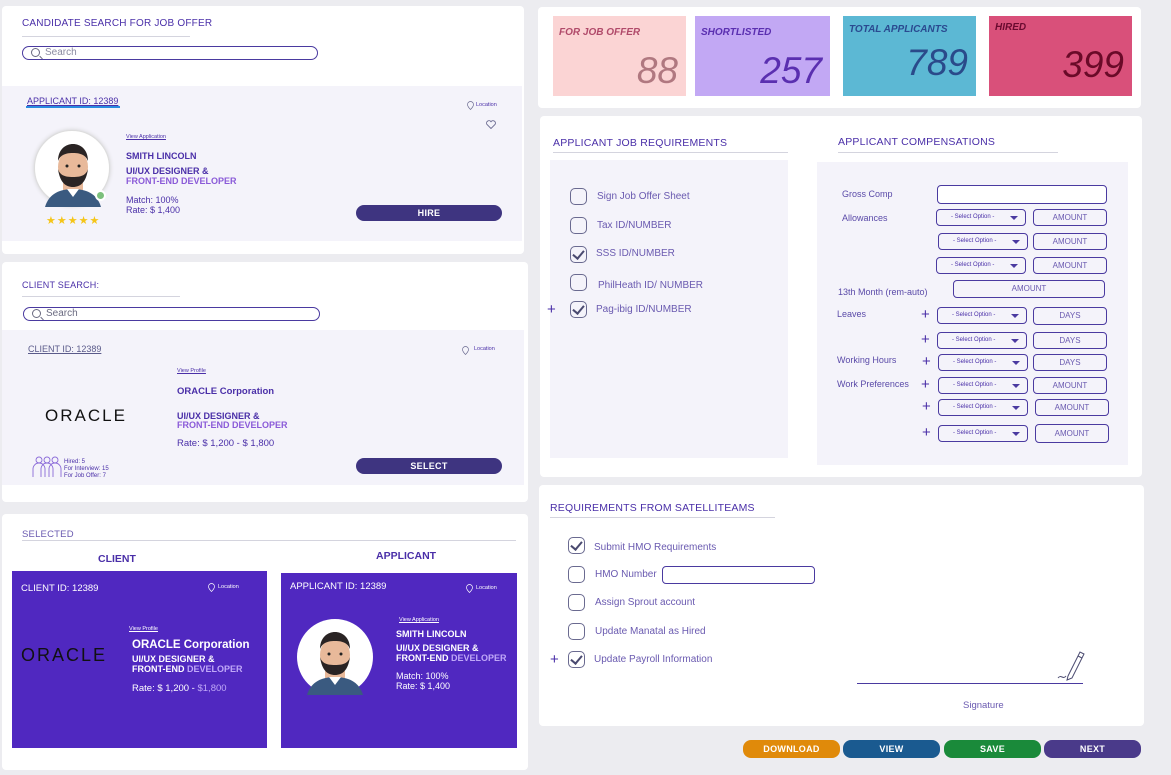 The height and width of the screenshot is (775, 1171). What do you see at coordinates (437, 648) in the screenshot?
I see `applicant-role-1: UI/UX DESIGNER &` at bounding box center [437, 648].